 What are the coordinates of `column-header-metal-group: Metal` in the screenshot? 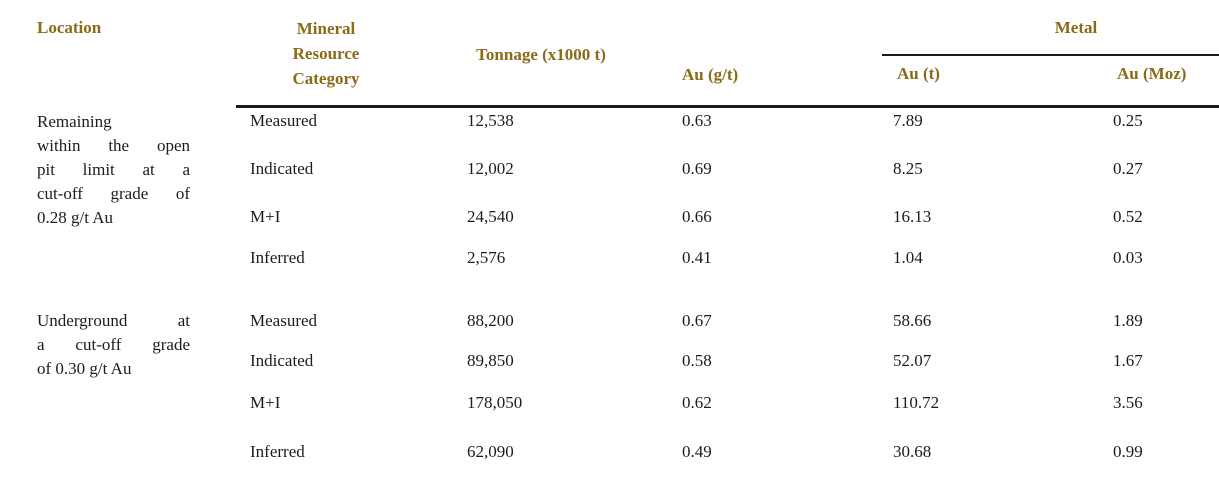 It's located at (1076, 27).